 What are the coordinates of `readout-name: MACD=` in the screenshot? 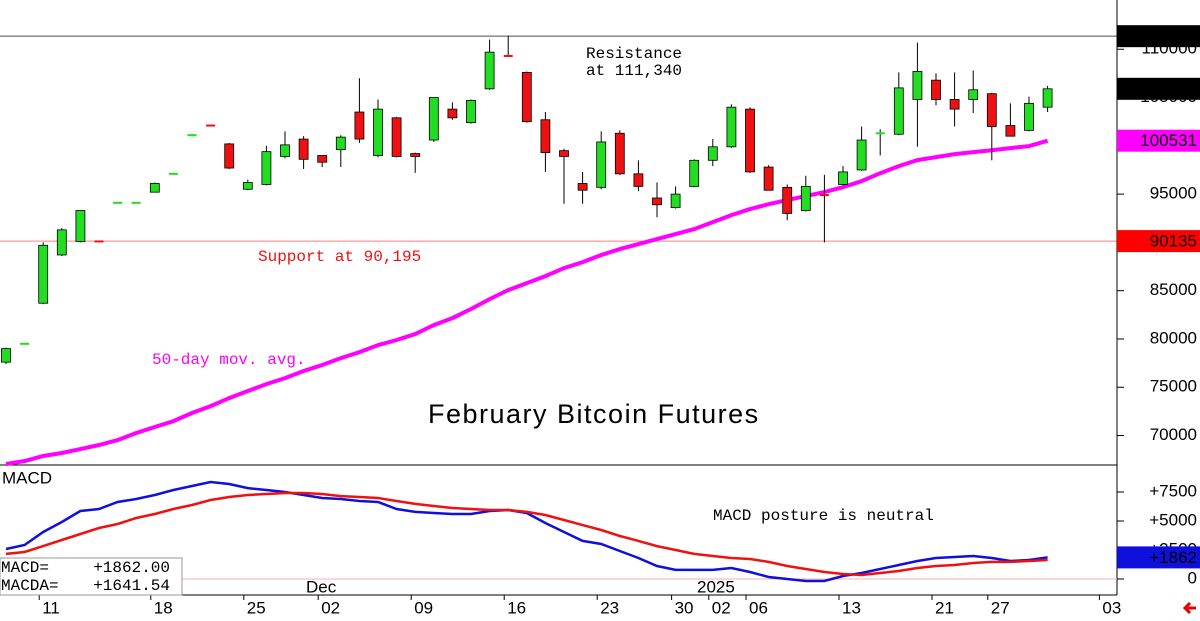 It's located at (25, 568).